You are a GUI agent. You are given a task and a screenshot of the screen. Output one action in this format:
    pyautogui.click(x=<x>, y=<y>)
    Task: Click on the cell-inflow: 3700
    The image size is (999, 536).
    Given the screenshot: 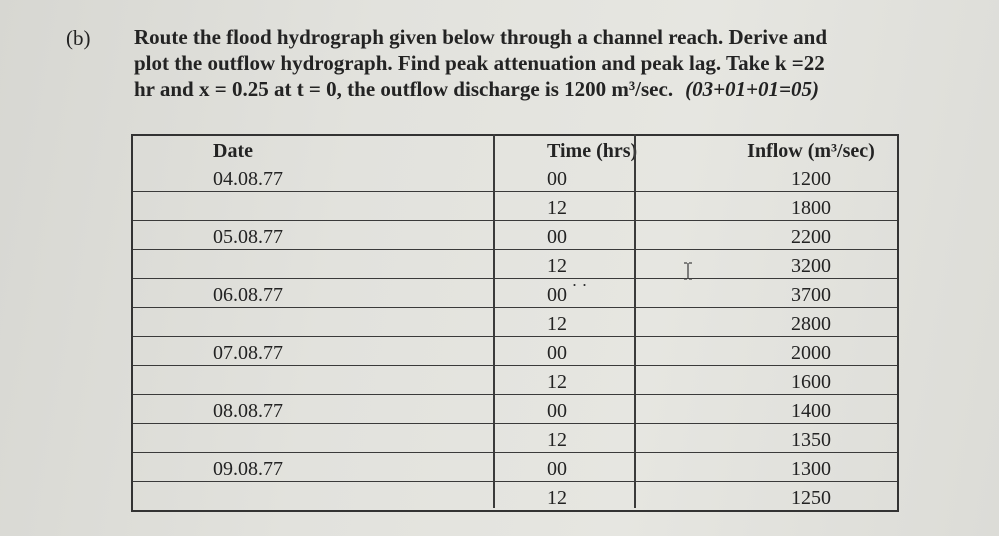 What is the action you would take?
    pyautogui.click(x=811, y=294)
    